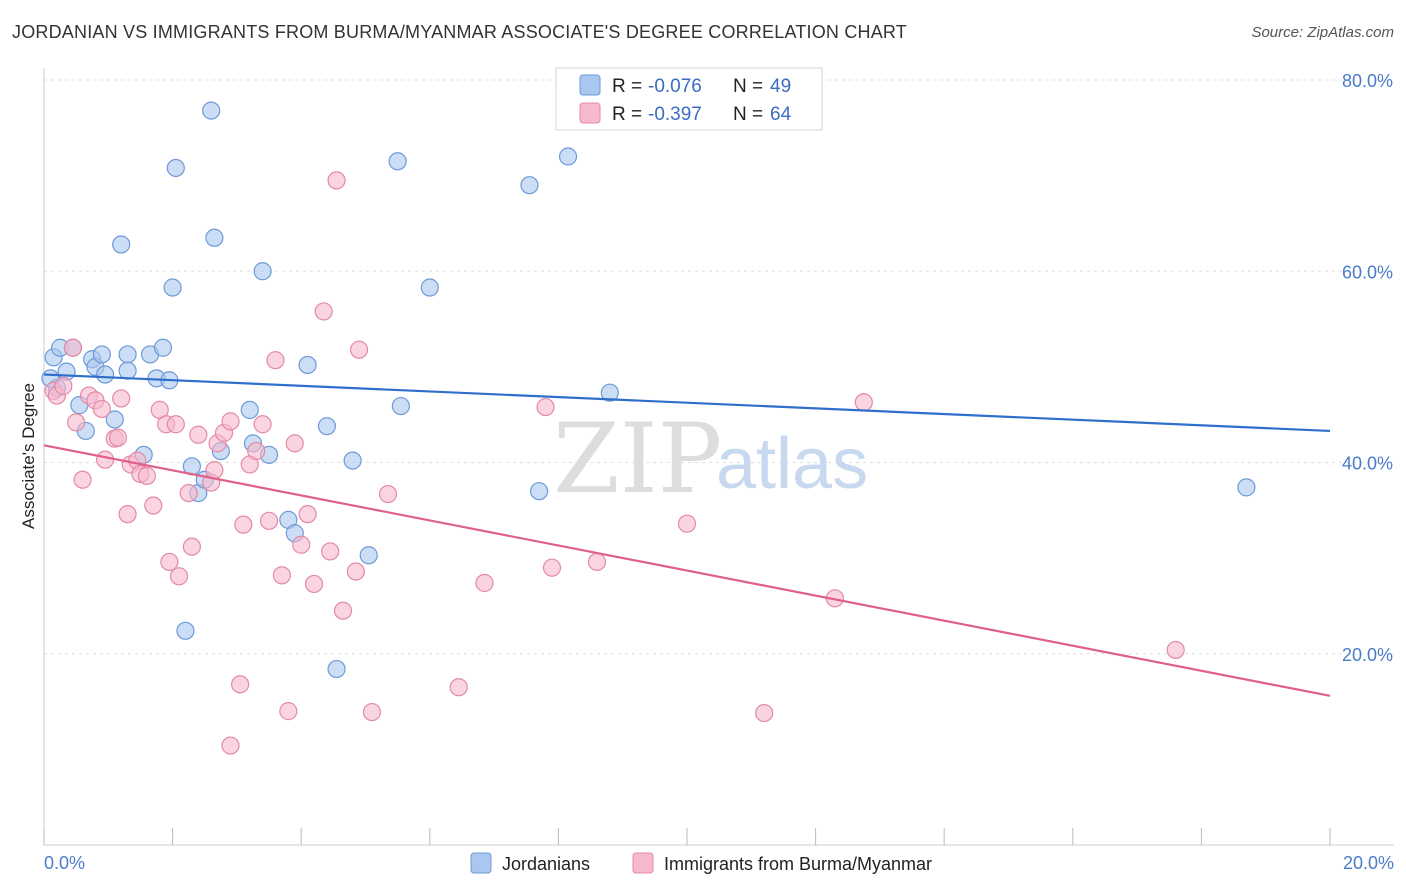 The image size is (1406, 892). I want to click on watermark-atlas: atlas, so click(792, 464).